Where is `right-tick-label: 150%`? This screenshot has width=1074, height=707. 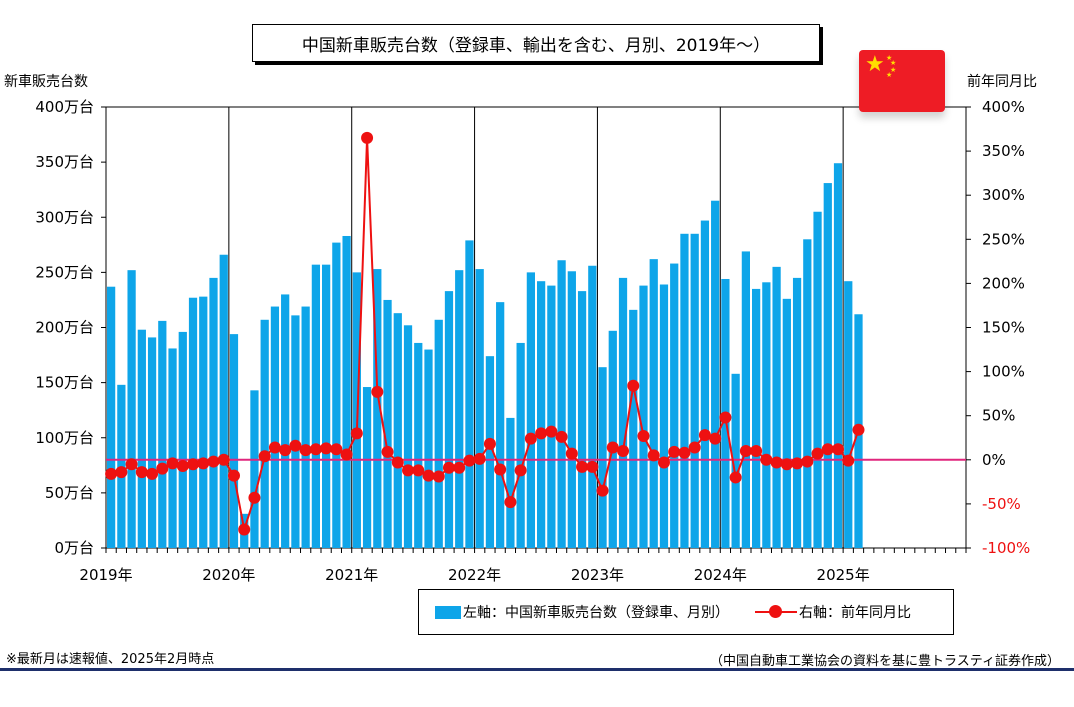
right-tick-label: 150% is located at coordinates (1003, 328).